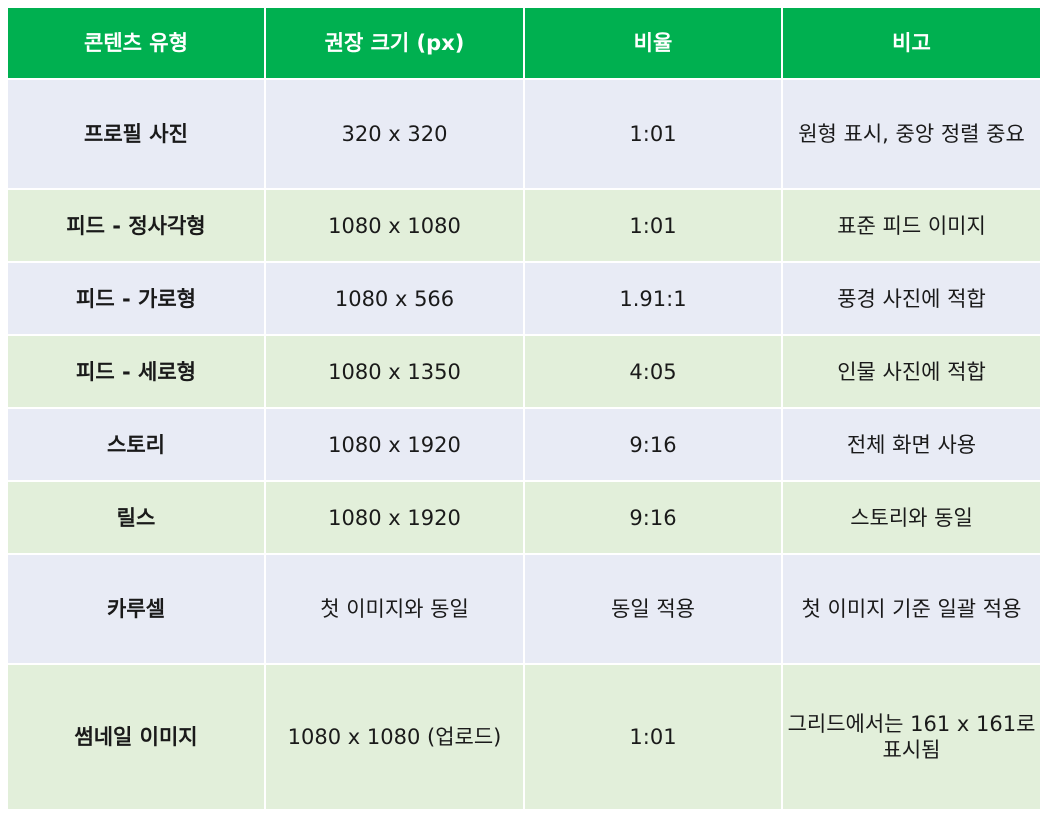 The image size is (1044, 816). What do you see at coordinates (911, 737) in the screenshot?
I see `cell-note: 그리드에서는 161 x 161로 표시됨` at bounding box center [911, 737].